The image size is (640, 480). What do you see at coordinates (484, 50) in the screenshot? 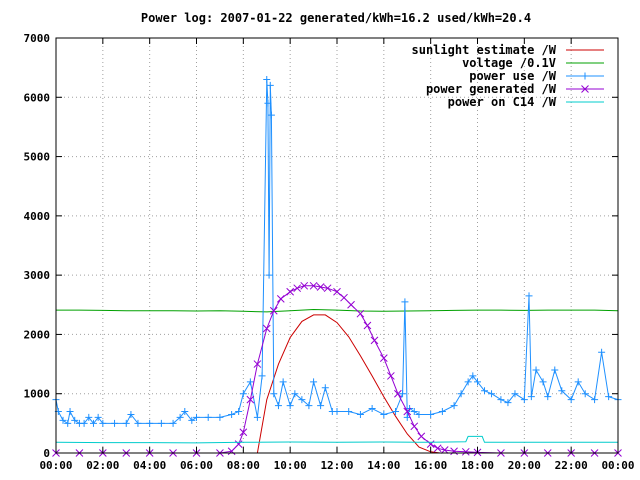
I see `legend-label: sunlight estimate /W` at bounding box center [484, 50].